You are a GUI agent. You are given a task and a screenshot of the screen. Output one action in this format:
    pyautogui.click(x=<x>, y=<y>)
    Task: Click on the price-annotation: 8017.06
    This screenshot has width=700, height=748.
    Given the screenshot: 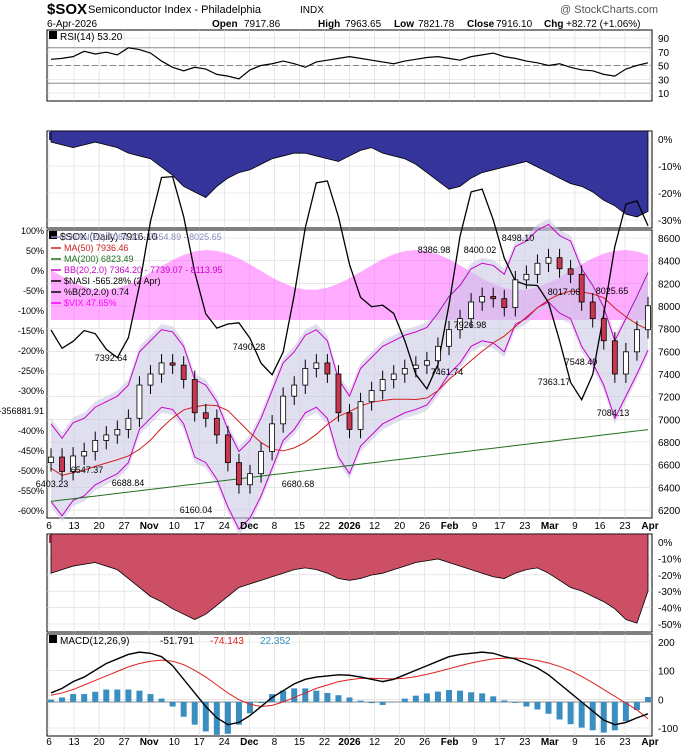 What is the action you would take?
    pyautogui.click(x=564, y=292)
    